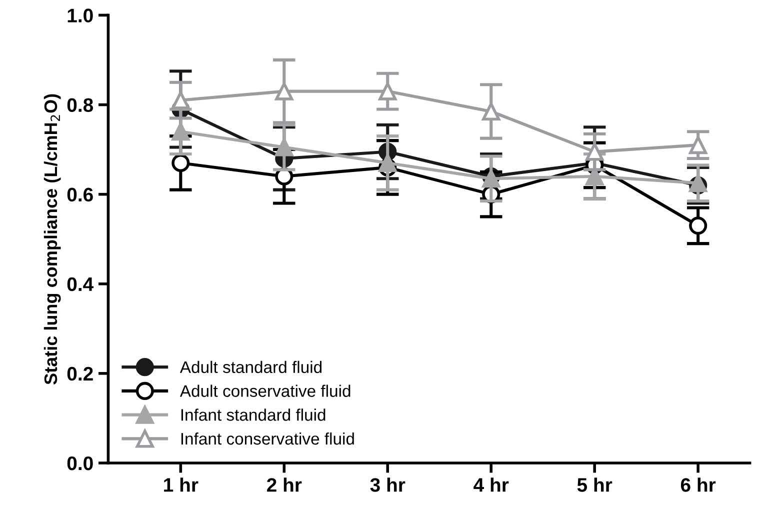 This screenshot has height=506, width=773. I want to click on x-tick-label: 1 hr, so click(181, 485).